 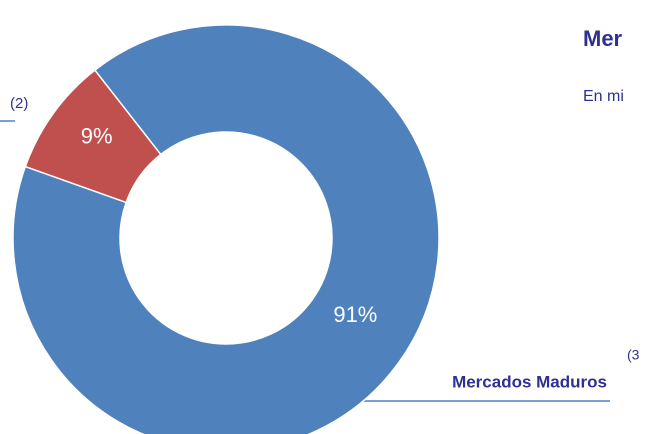 I want to click on donut-slice, so click(x=93, y=136).